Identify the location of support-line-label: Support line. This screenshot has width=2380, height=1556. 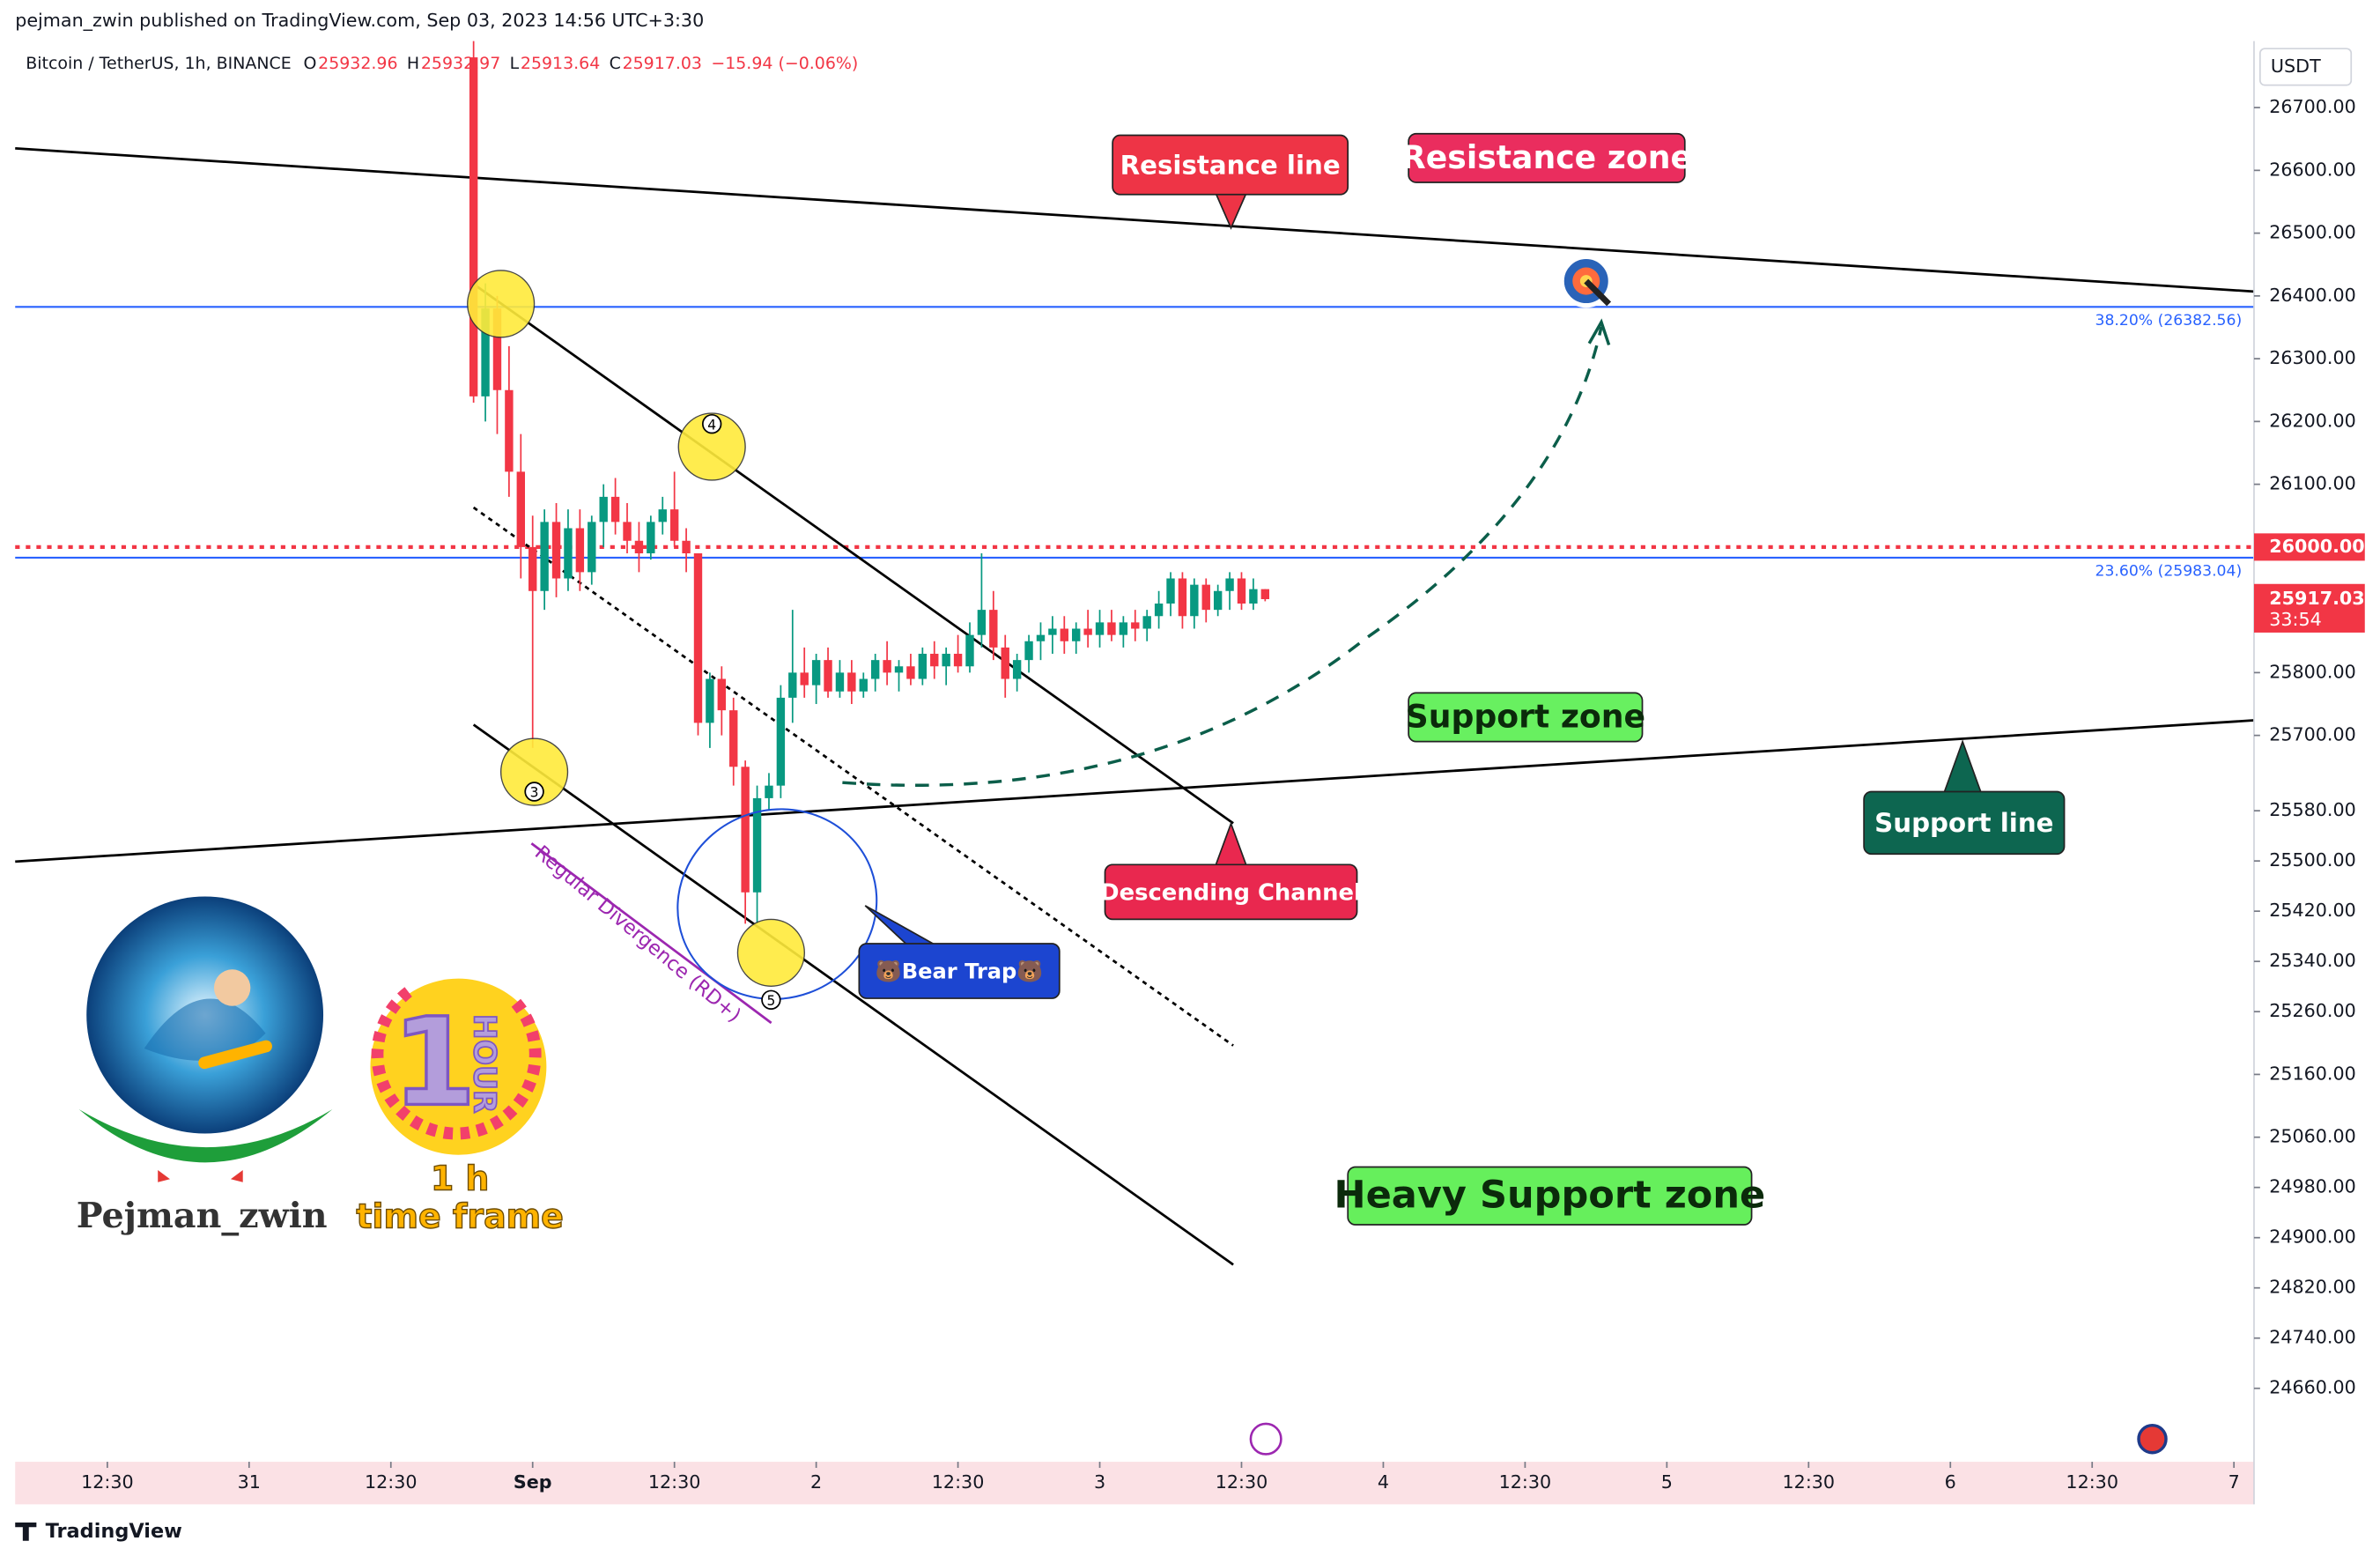
(1964, 823).